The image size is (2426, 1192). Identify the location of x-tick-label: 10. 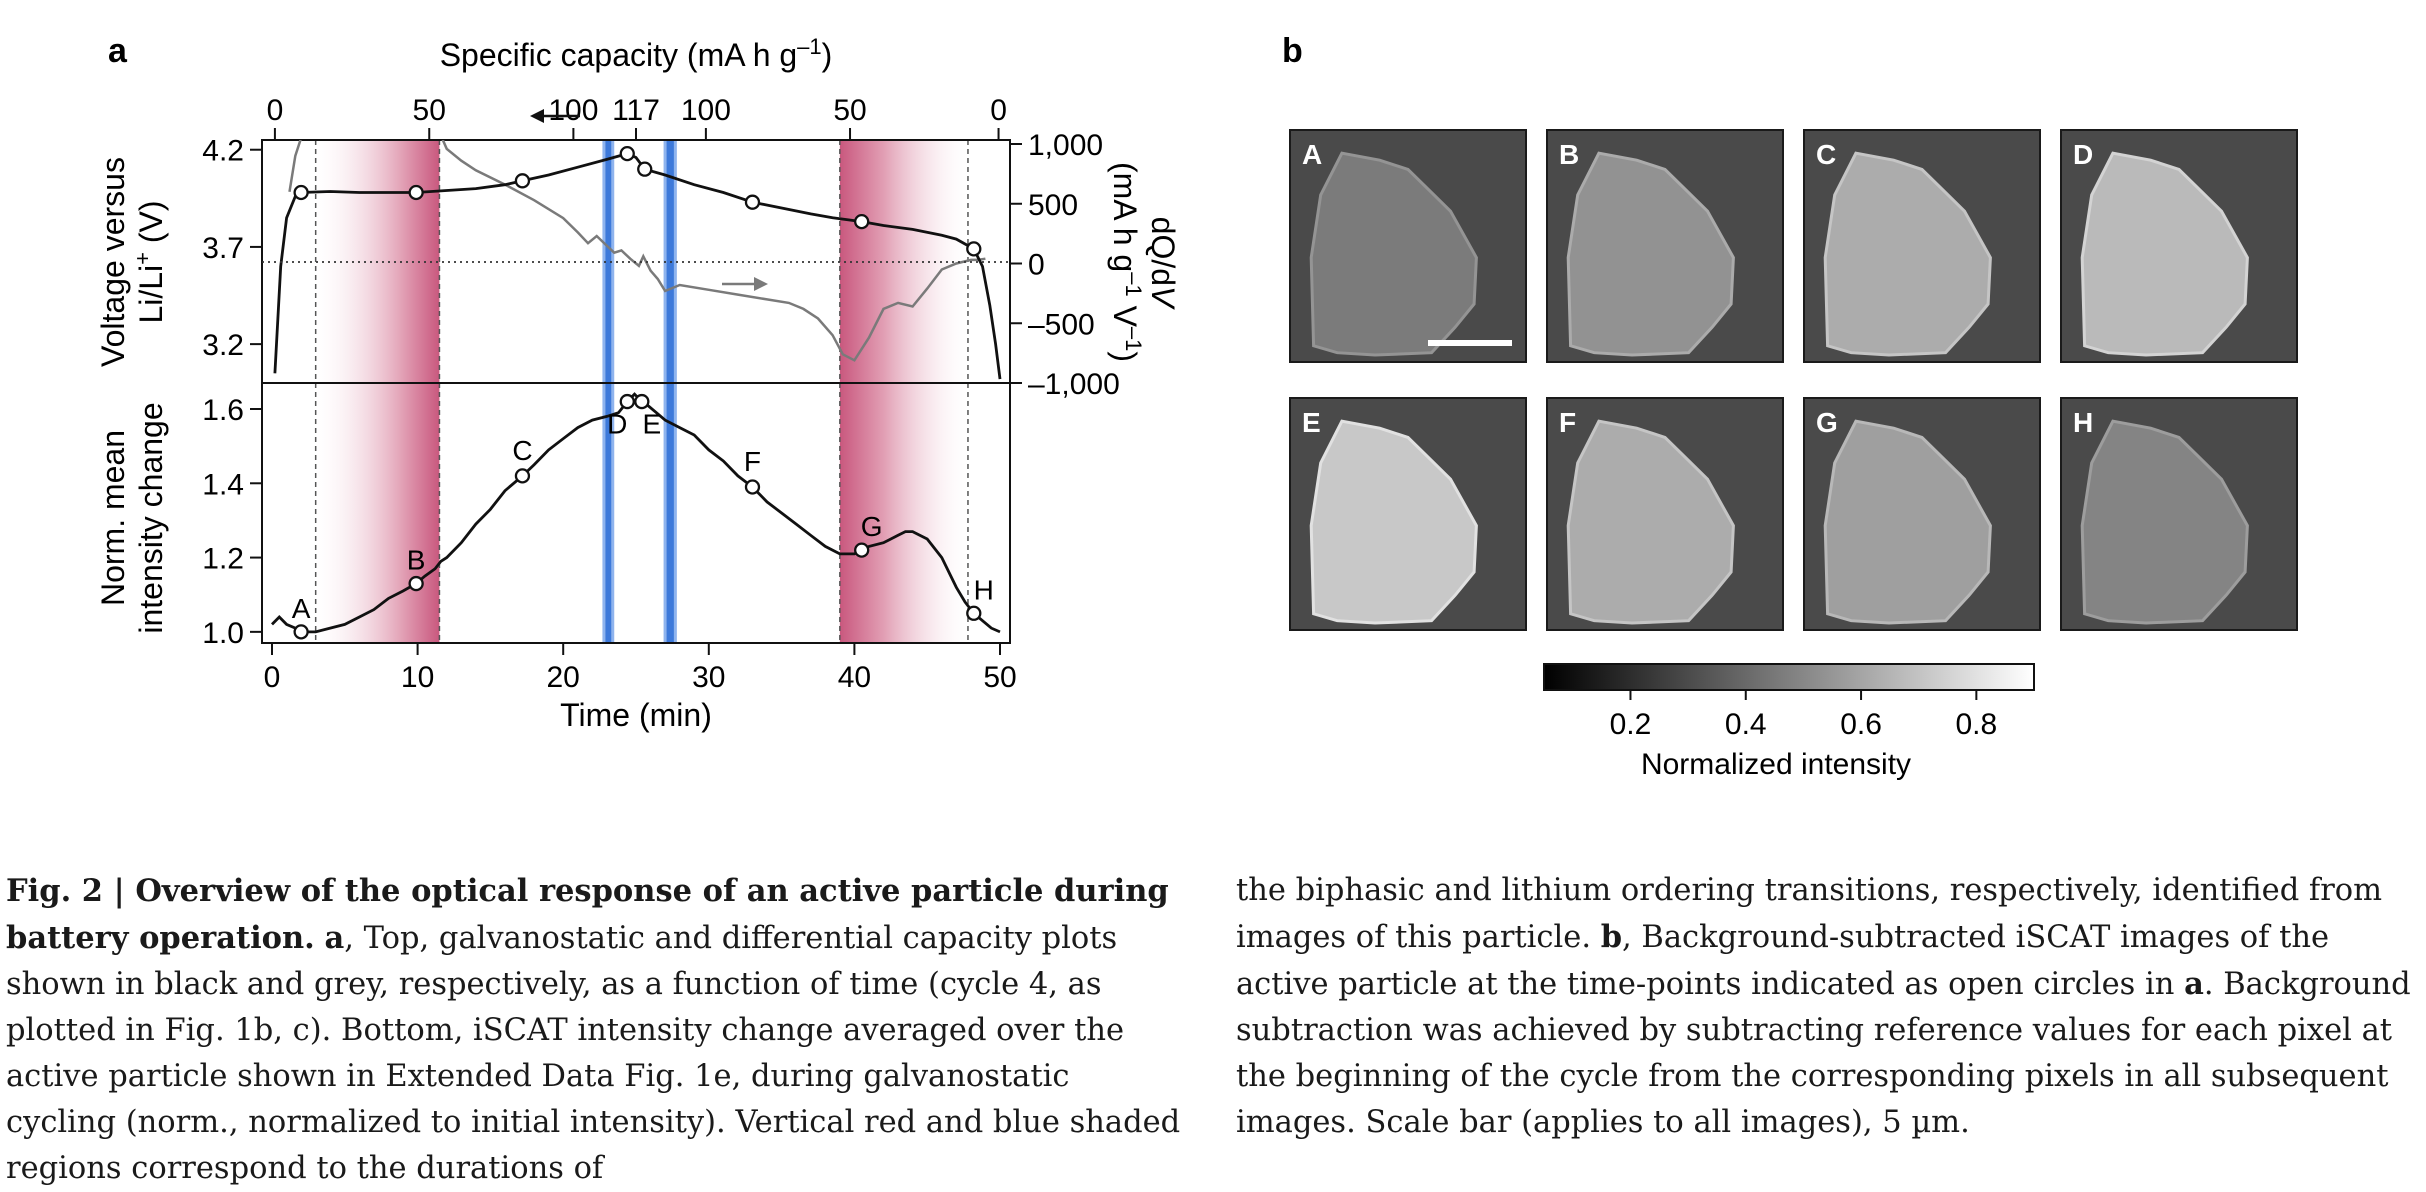
(417, 677).